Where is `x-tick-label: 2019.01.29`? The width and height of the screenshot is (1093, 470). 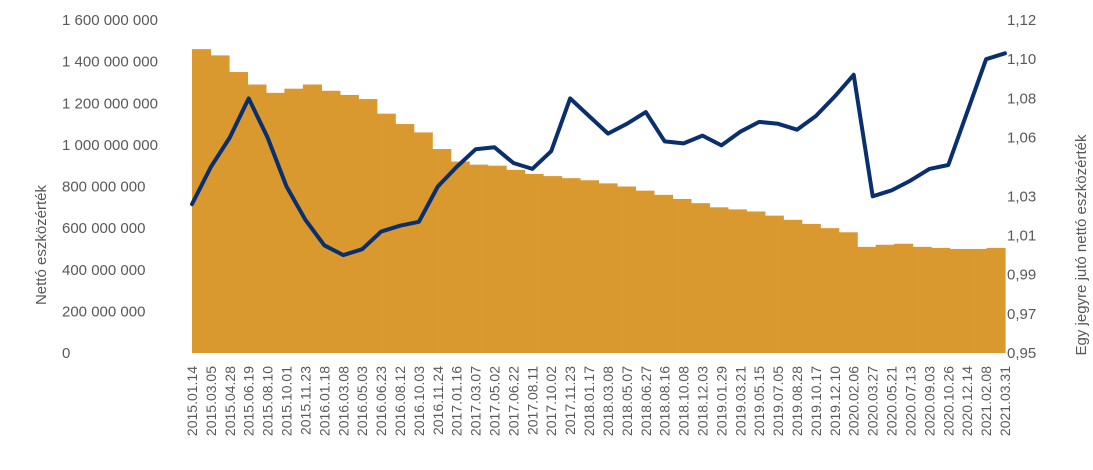 x-tick-label: 2019.01.29 is located at coordinates (721, 401).